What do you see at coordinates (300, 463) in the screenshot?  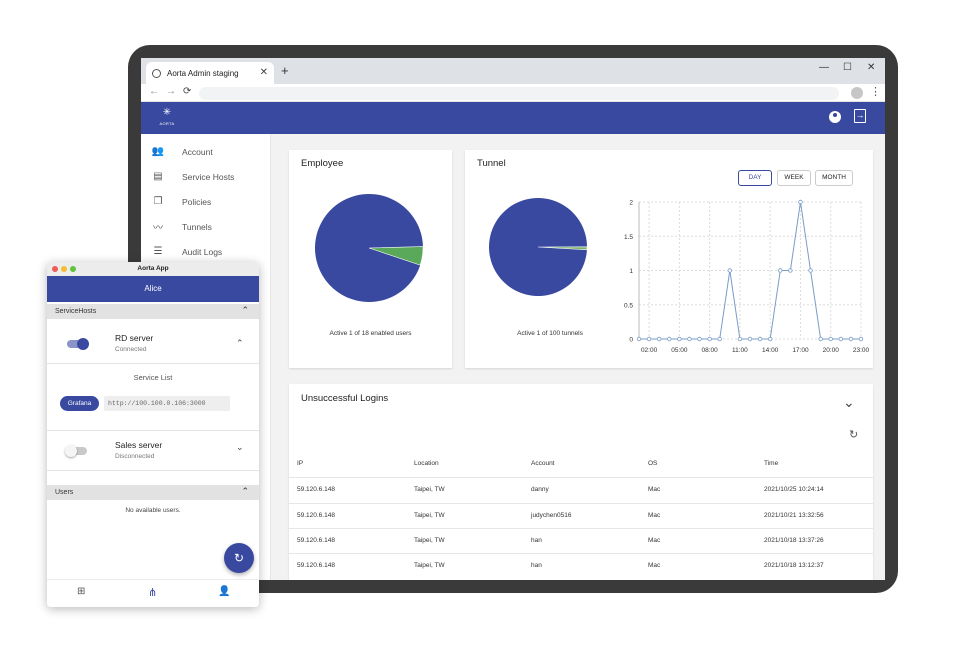 I see `col-header-ip: IP` at bounding box center [300, 463].